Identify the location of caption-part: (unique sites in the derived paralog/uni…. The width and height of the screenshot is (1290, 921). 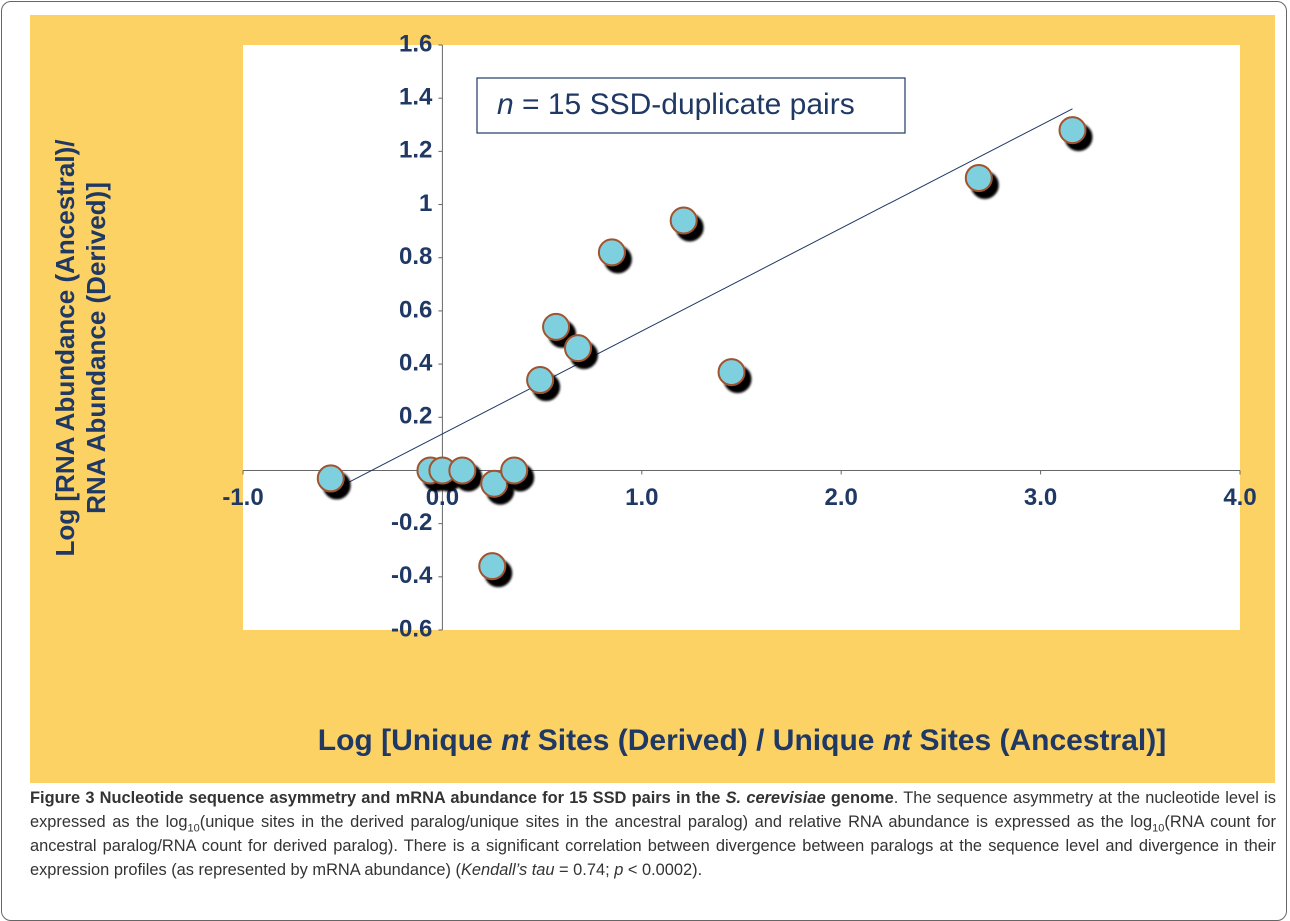
(676, 822).